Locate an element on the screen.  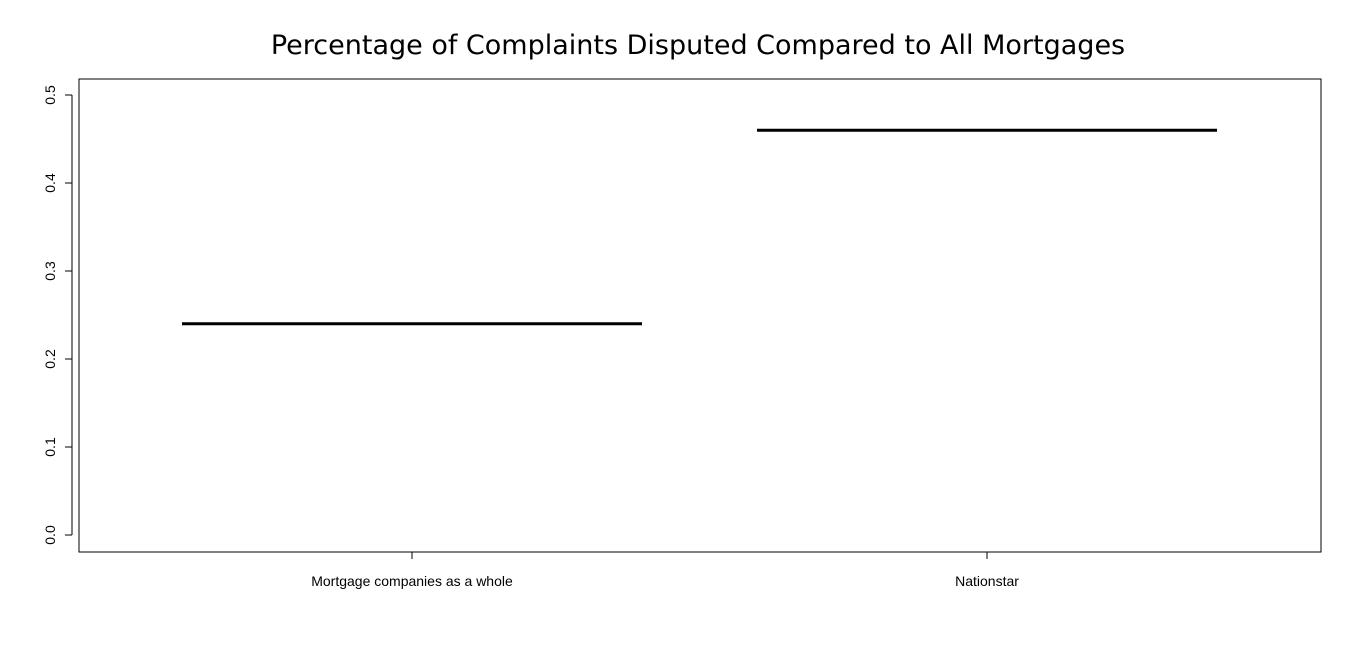
x-tick-label: Mortgage companies as a whole is located at coordinates (412, 581).